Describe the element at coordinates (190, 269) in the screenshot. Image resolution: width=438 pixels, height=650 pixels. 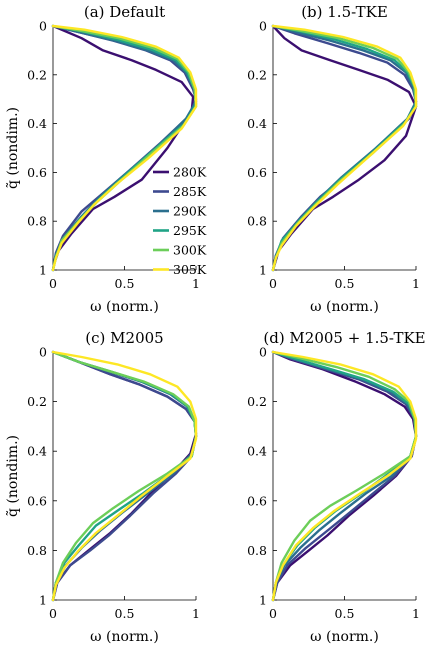
I see `legend-label: 305K` at that location.